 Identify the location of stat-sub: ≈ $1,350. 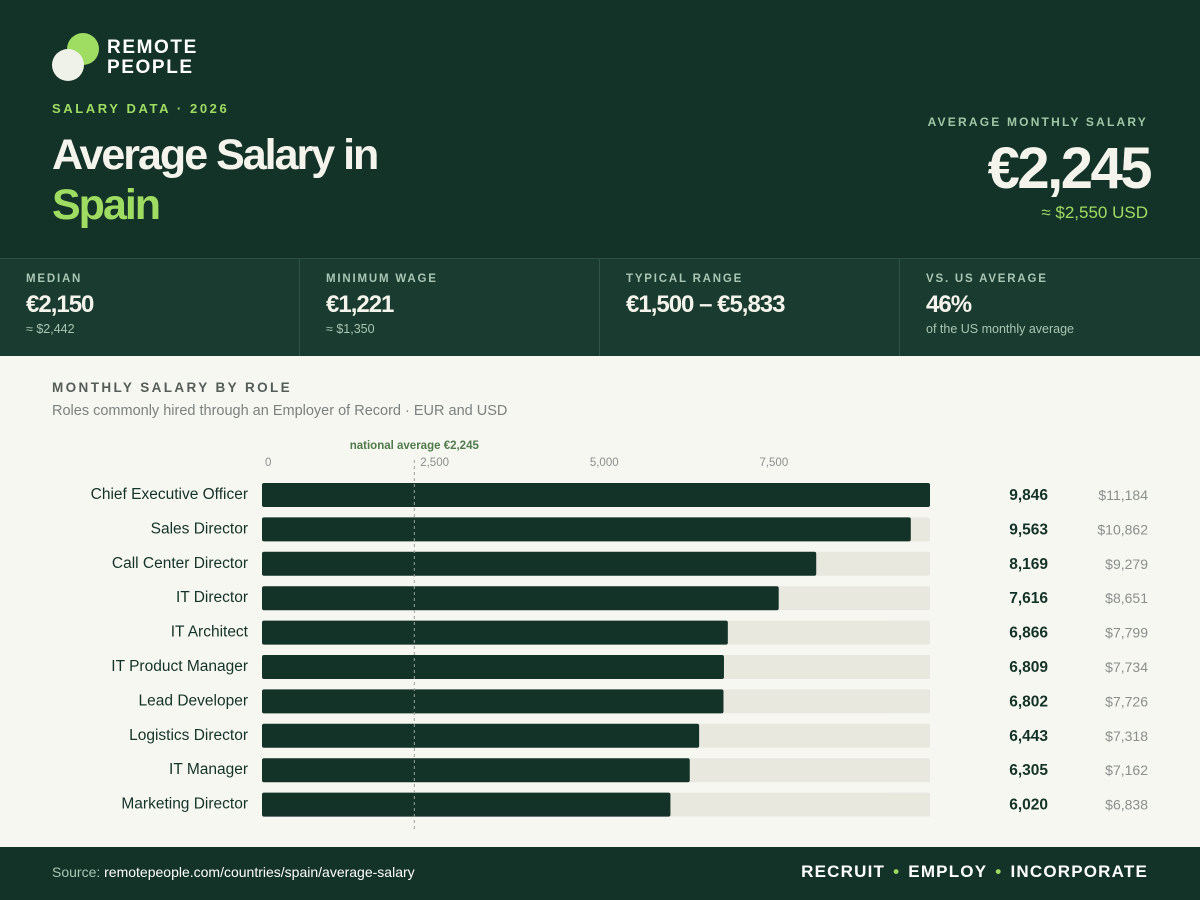
(350, 329).